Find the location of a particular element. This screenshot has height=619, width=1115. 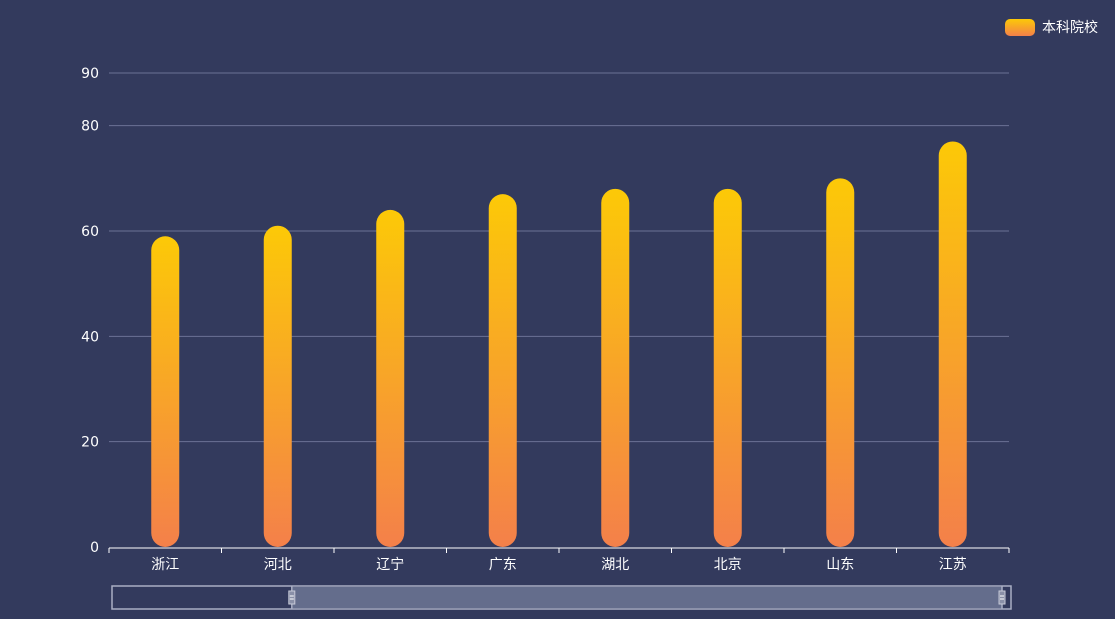

data-zoom-slider is located at coordinates (561, 597).